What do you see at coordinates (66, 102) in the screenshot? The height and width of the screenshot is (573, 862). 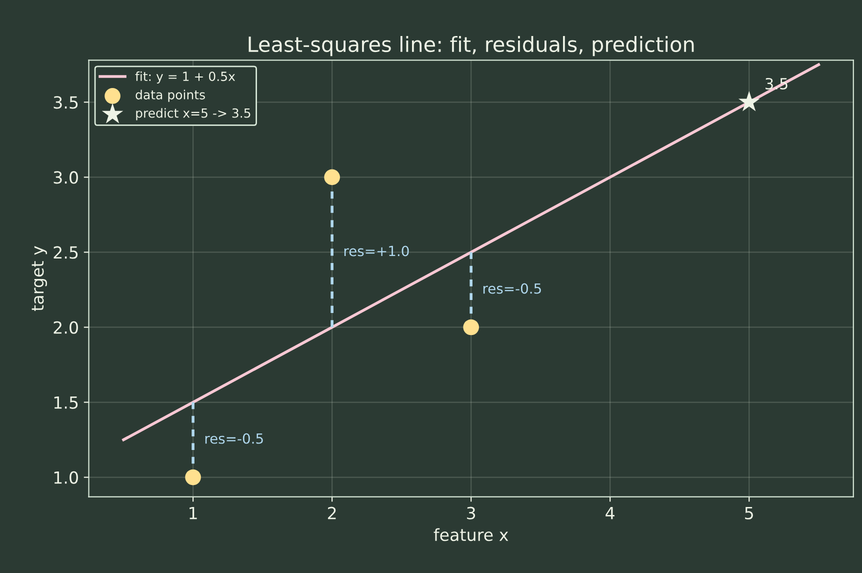 I see `y-tick-label: 3.5` at bounding box center [66, 102].